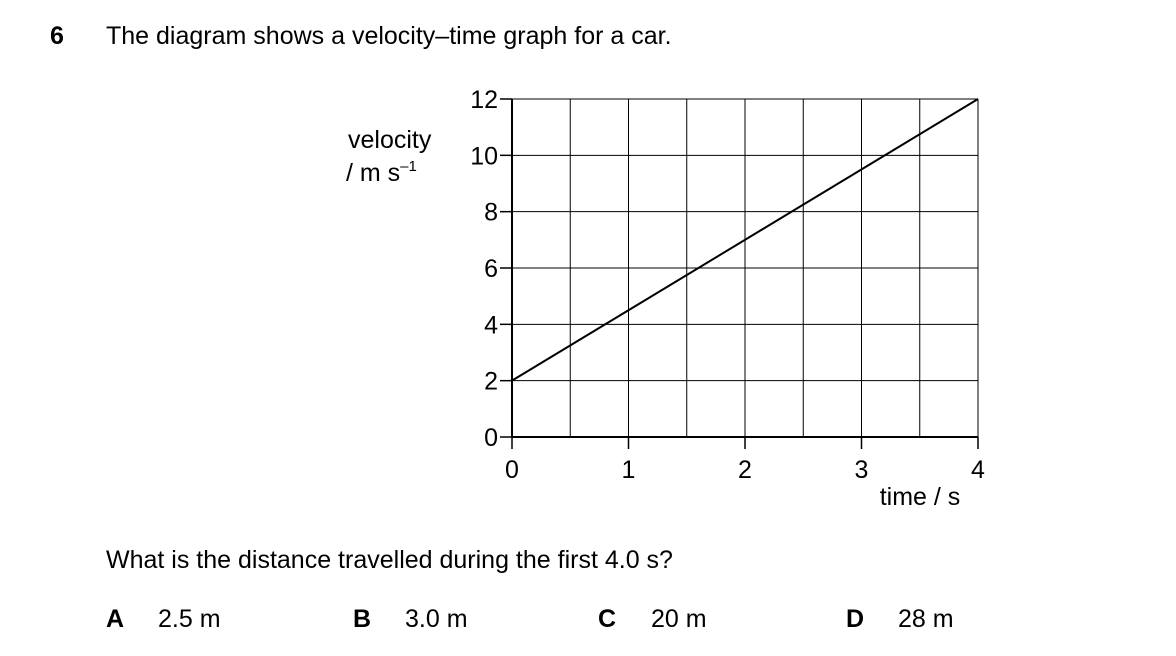  Describe the element at coordinates (491, 325) in the screenshot. I see `y-tick-label: 4` at that location.